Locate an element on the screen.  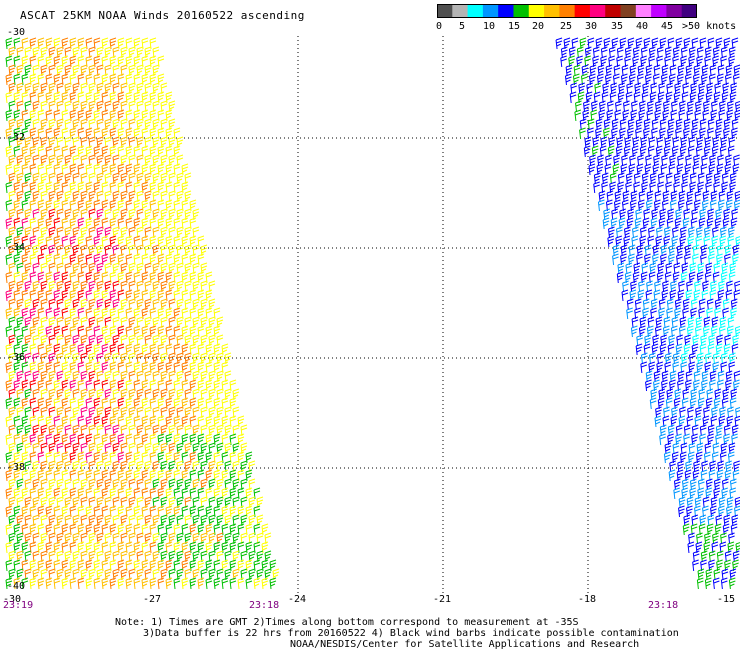
swath-time-label: 23:19 is located at coordinates (18, 605).